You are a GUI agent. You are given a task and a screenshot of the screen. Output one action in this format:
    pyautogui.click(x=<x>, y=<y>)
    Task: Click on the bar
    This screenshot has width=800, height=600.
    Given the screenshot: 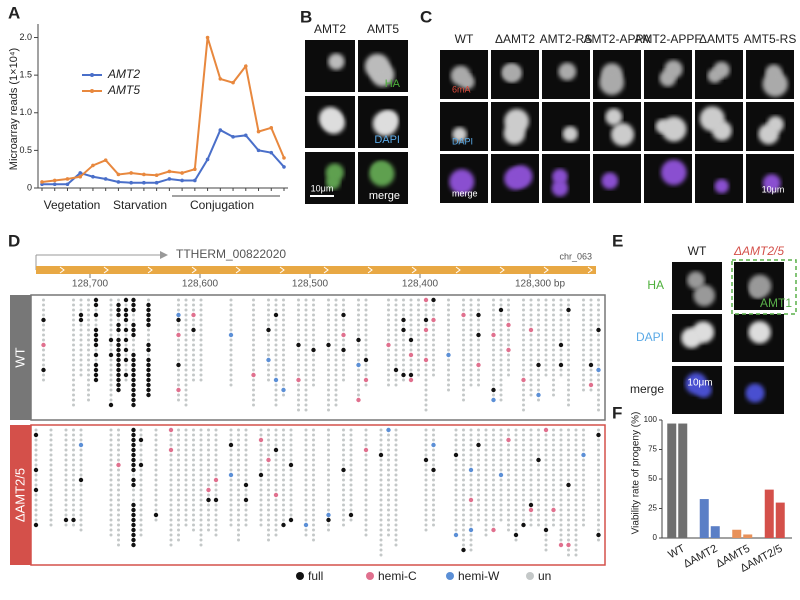 What is the action you would take?
    pyautogui.click(x=748, y=536)
    